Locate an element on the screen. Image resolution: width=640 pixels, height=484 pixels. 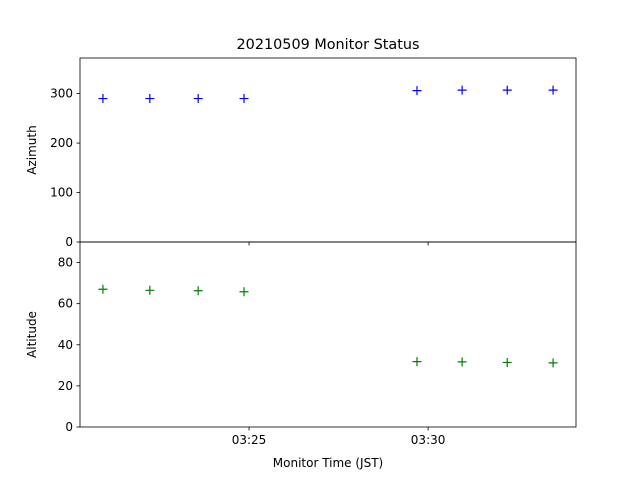
y-tick-label: 20 is located at coordinates (65, 386).